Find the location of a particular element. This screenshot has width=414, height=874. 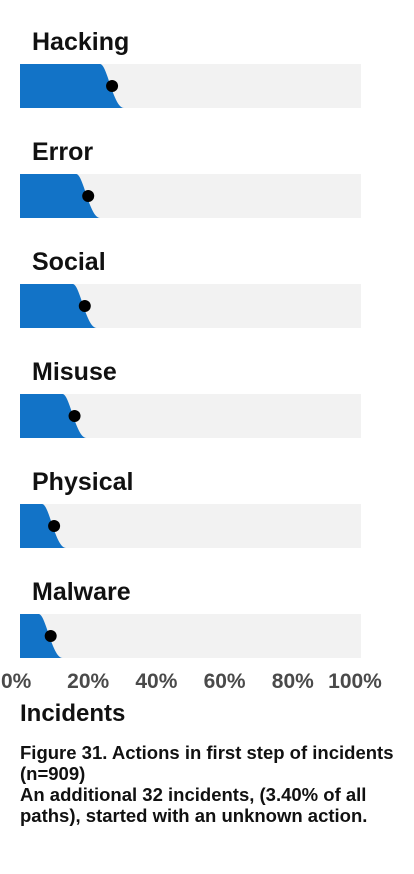

x-tick-label: 60% is located at coordinates (225, 681).